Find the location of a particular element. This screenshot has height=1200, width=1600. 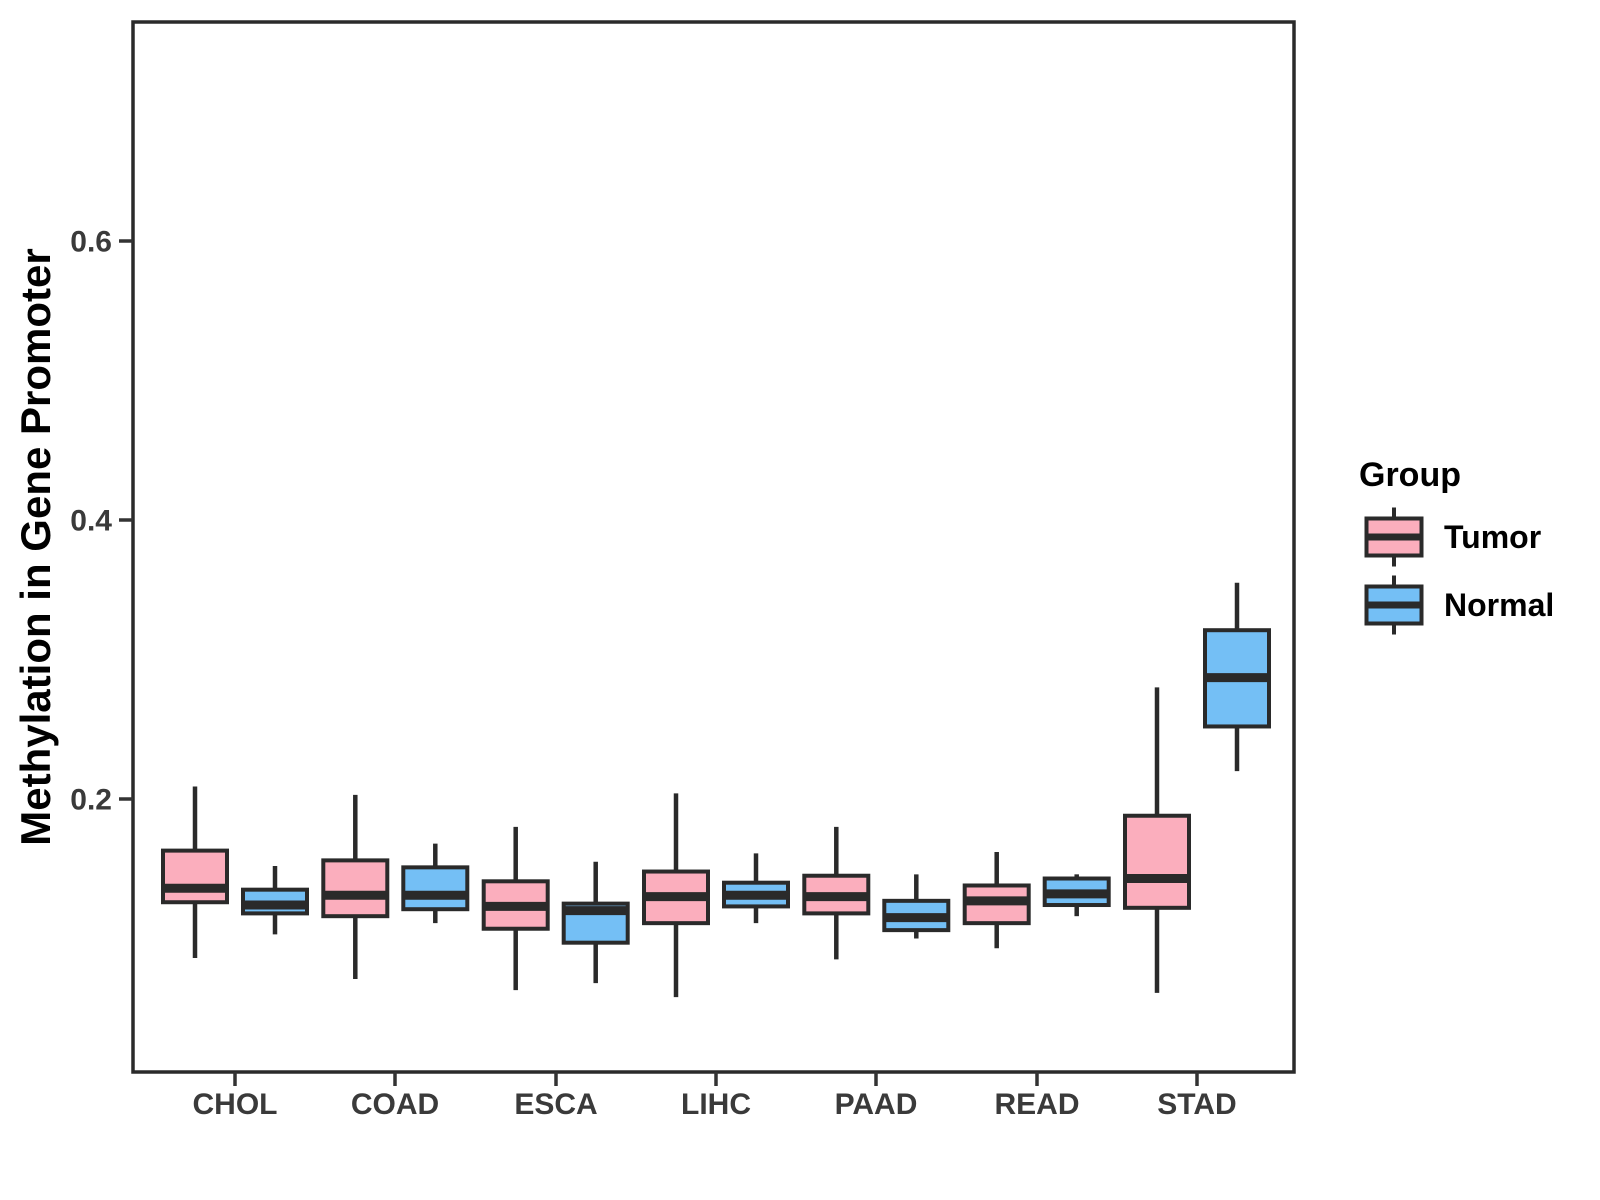

x-tick-label: LIHC is located at coordinates (716, 1104).